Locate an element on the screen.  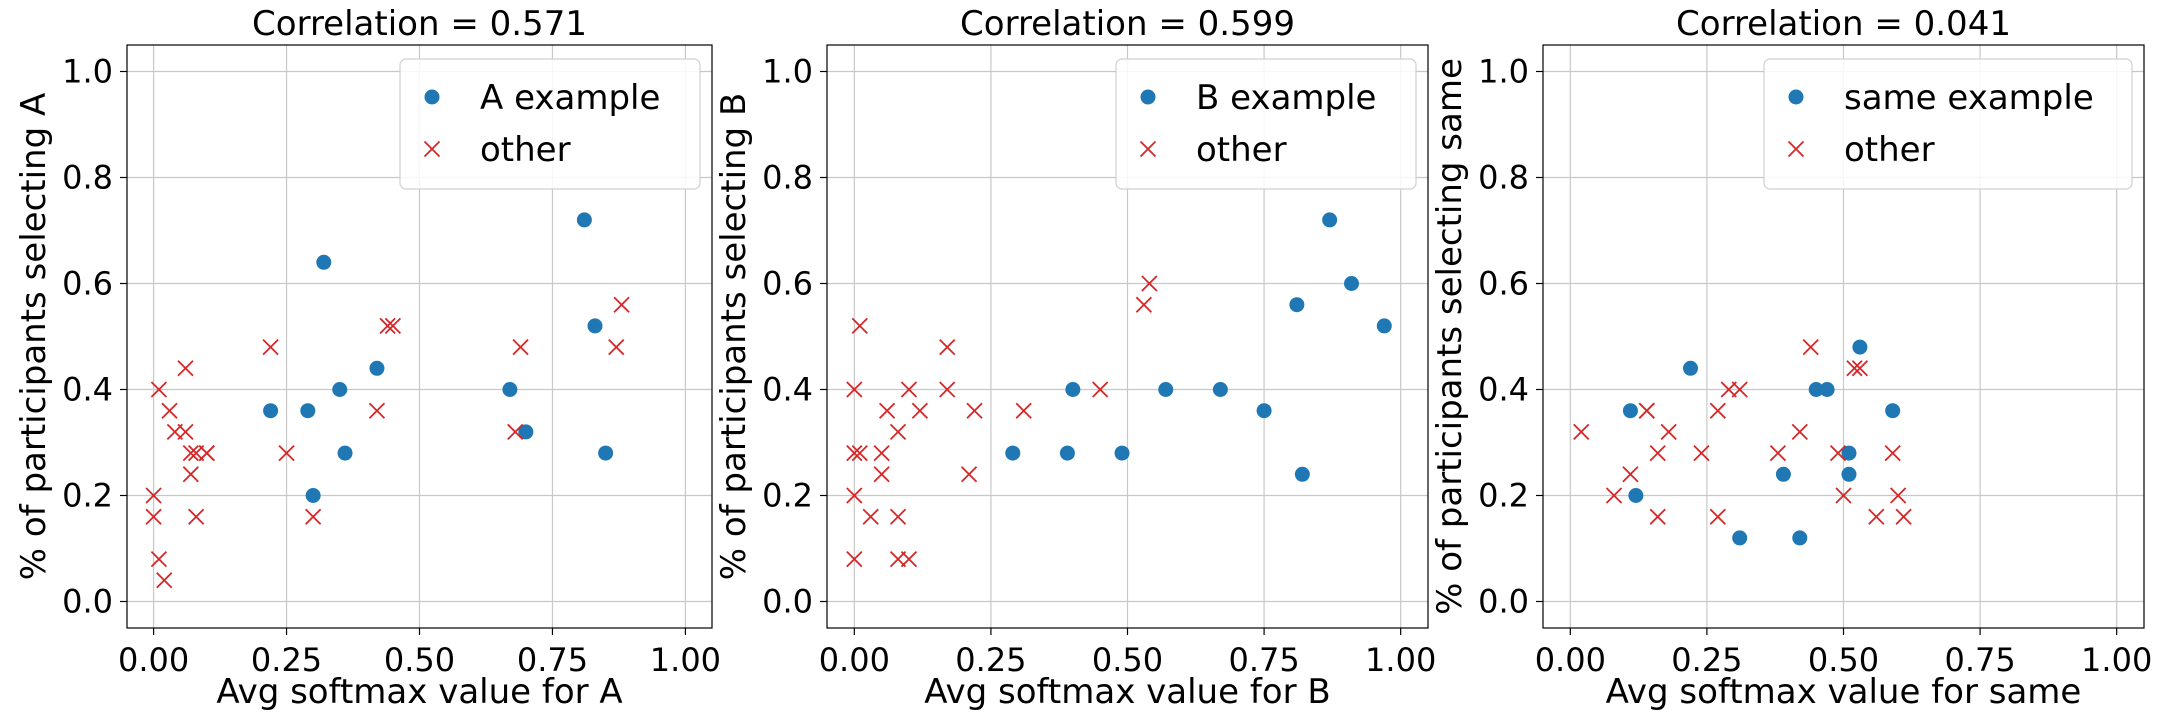
chart-title: Correlation = 0.041 is located at coordinates (1843, 24).